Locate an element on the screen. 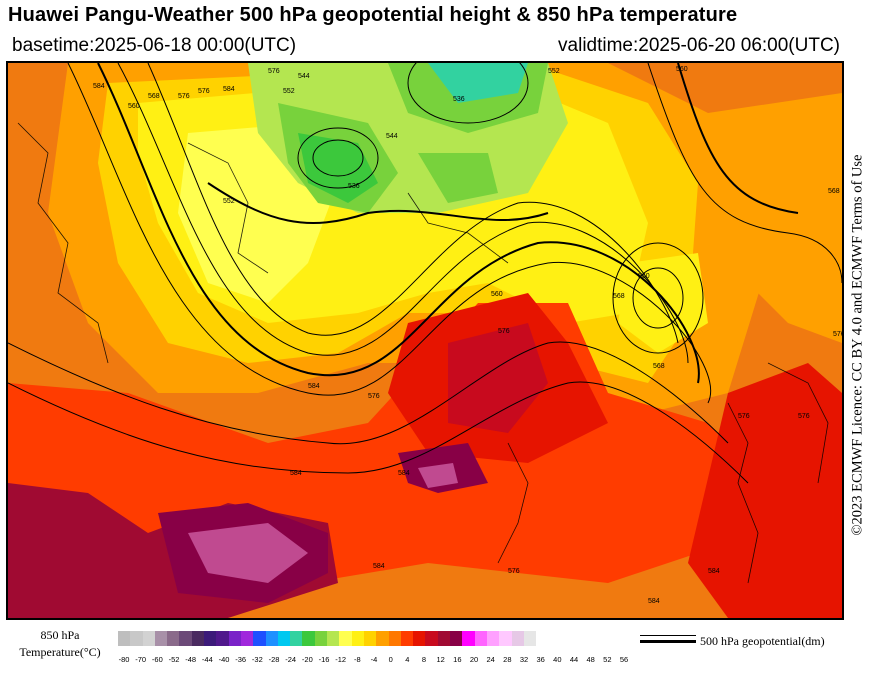 The image size is (870, 680). colorbar-tick-label: 12 is located at coordinates (440, 659).